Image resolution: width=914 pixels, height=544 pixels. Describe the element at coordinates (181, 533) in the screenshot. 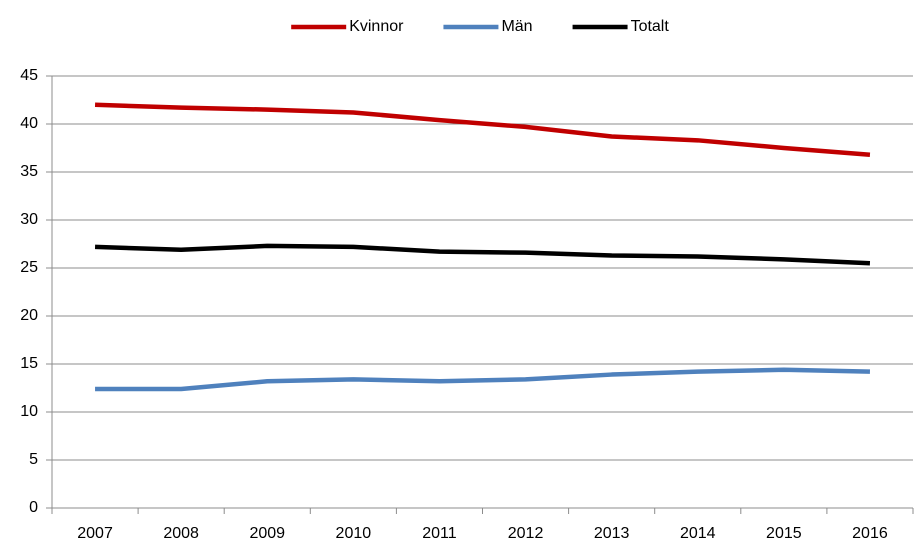

I see `x-tick-label: 2008` at that location.